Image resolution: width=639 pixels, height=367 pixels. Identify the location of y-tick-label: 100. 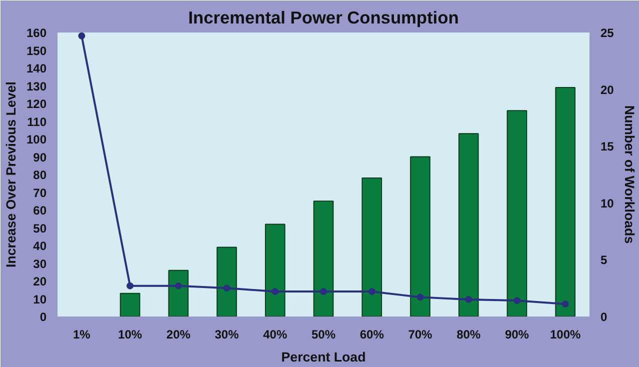
(36, 139).